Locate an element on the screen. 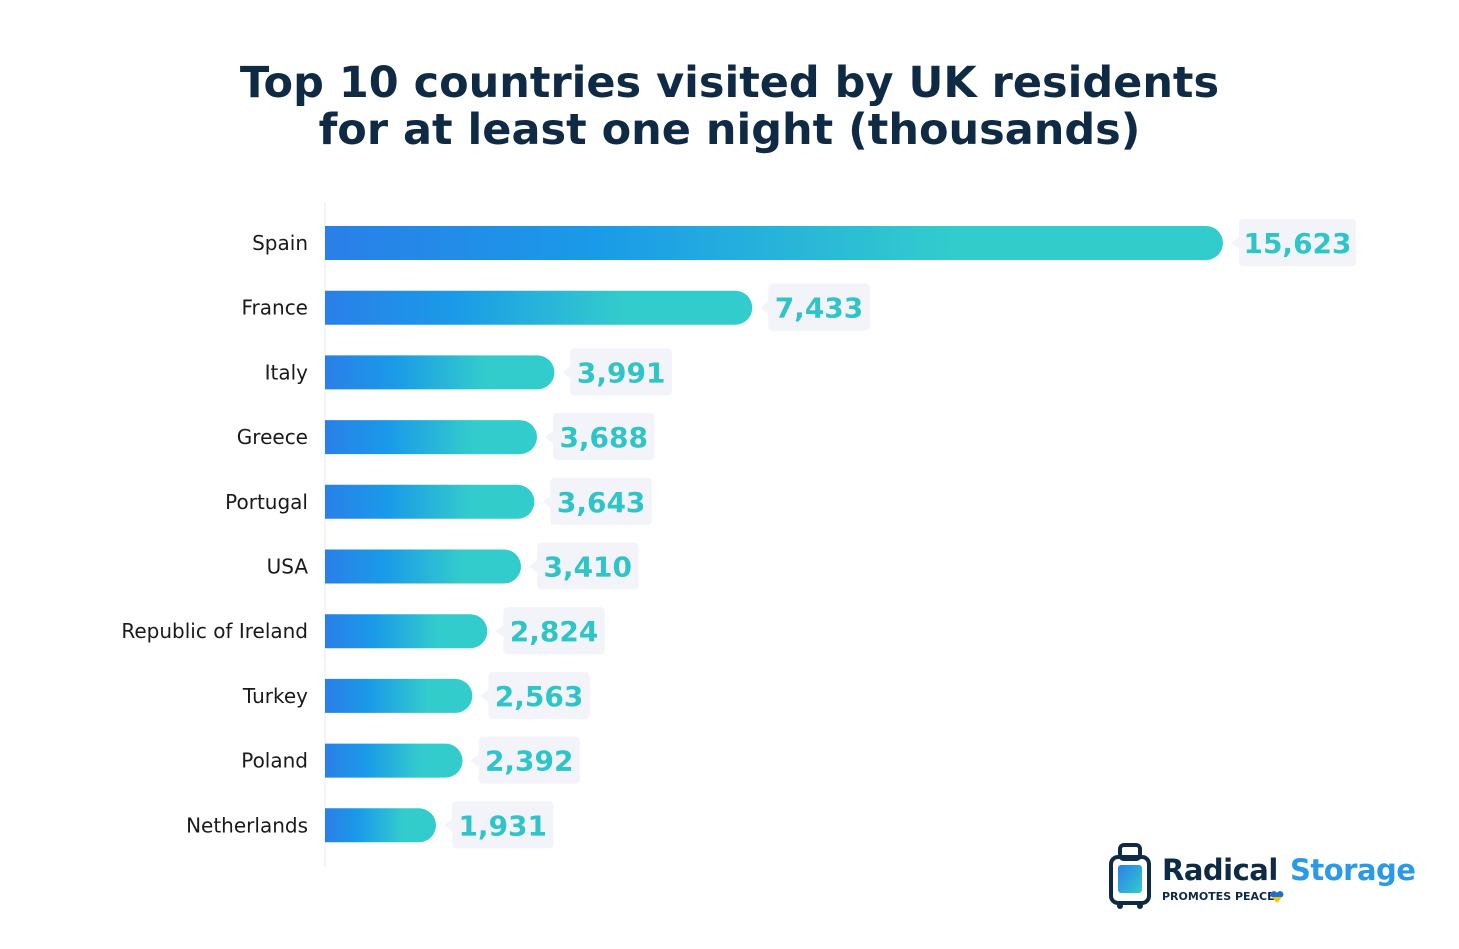 This screenshot has height=949, width=1459. category-label: USA is located at coordinates (288, 567).